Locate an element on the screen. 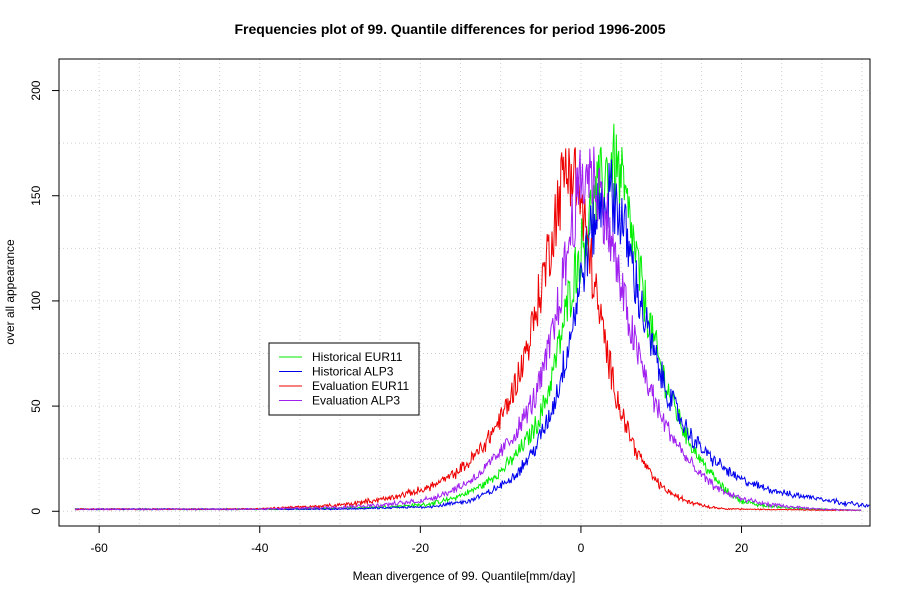 The image size is (900, 600). y-tick-label: 100 is located at coordinates (36, 301).